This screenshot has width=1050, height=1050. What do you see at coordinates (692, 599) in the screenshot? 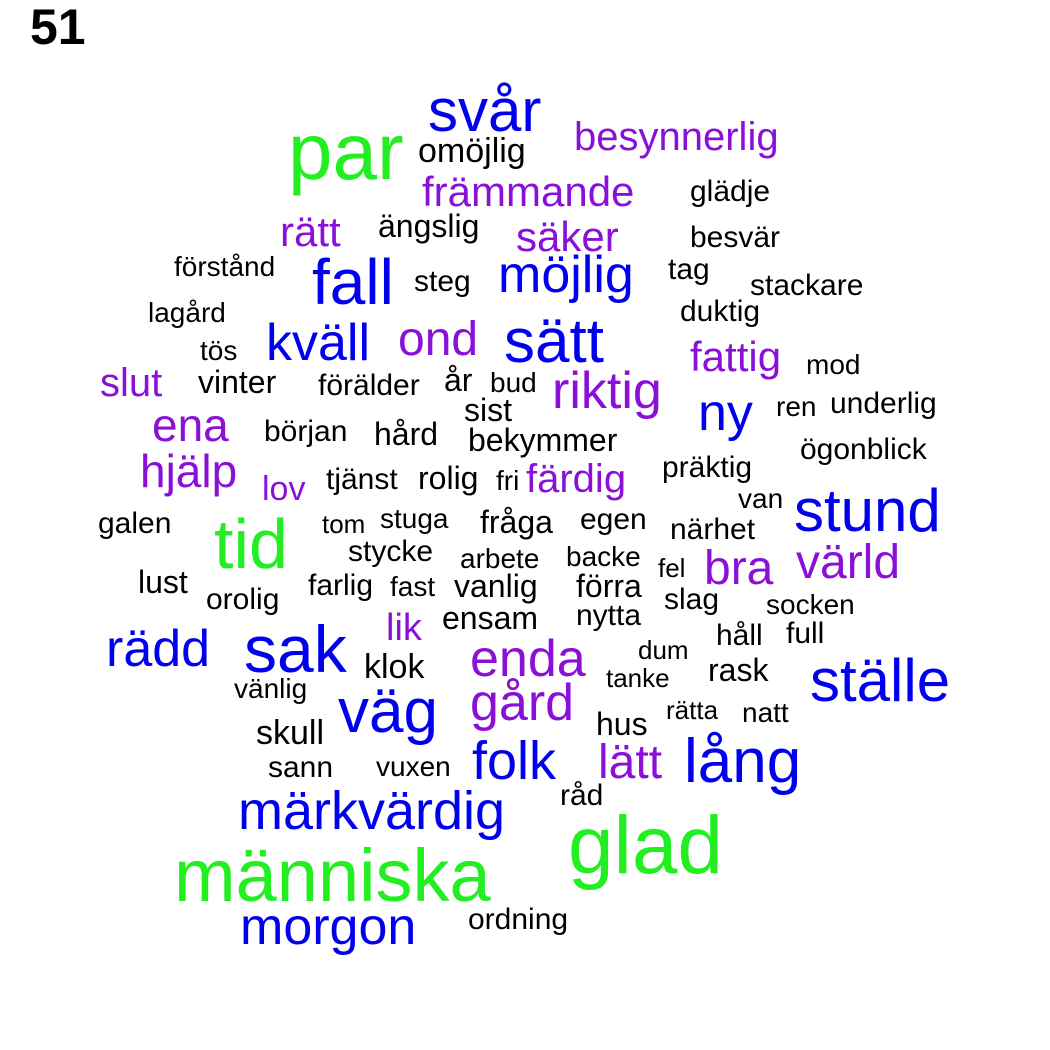
I see `word-slag: slag` at bounding box center [692, 599].